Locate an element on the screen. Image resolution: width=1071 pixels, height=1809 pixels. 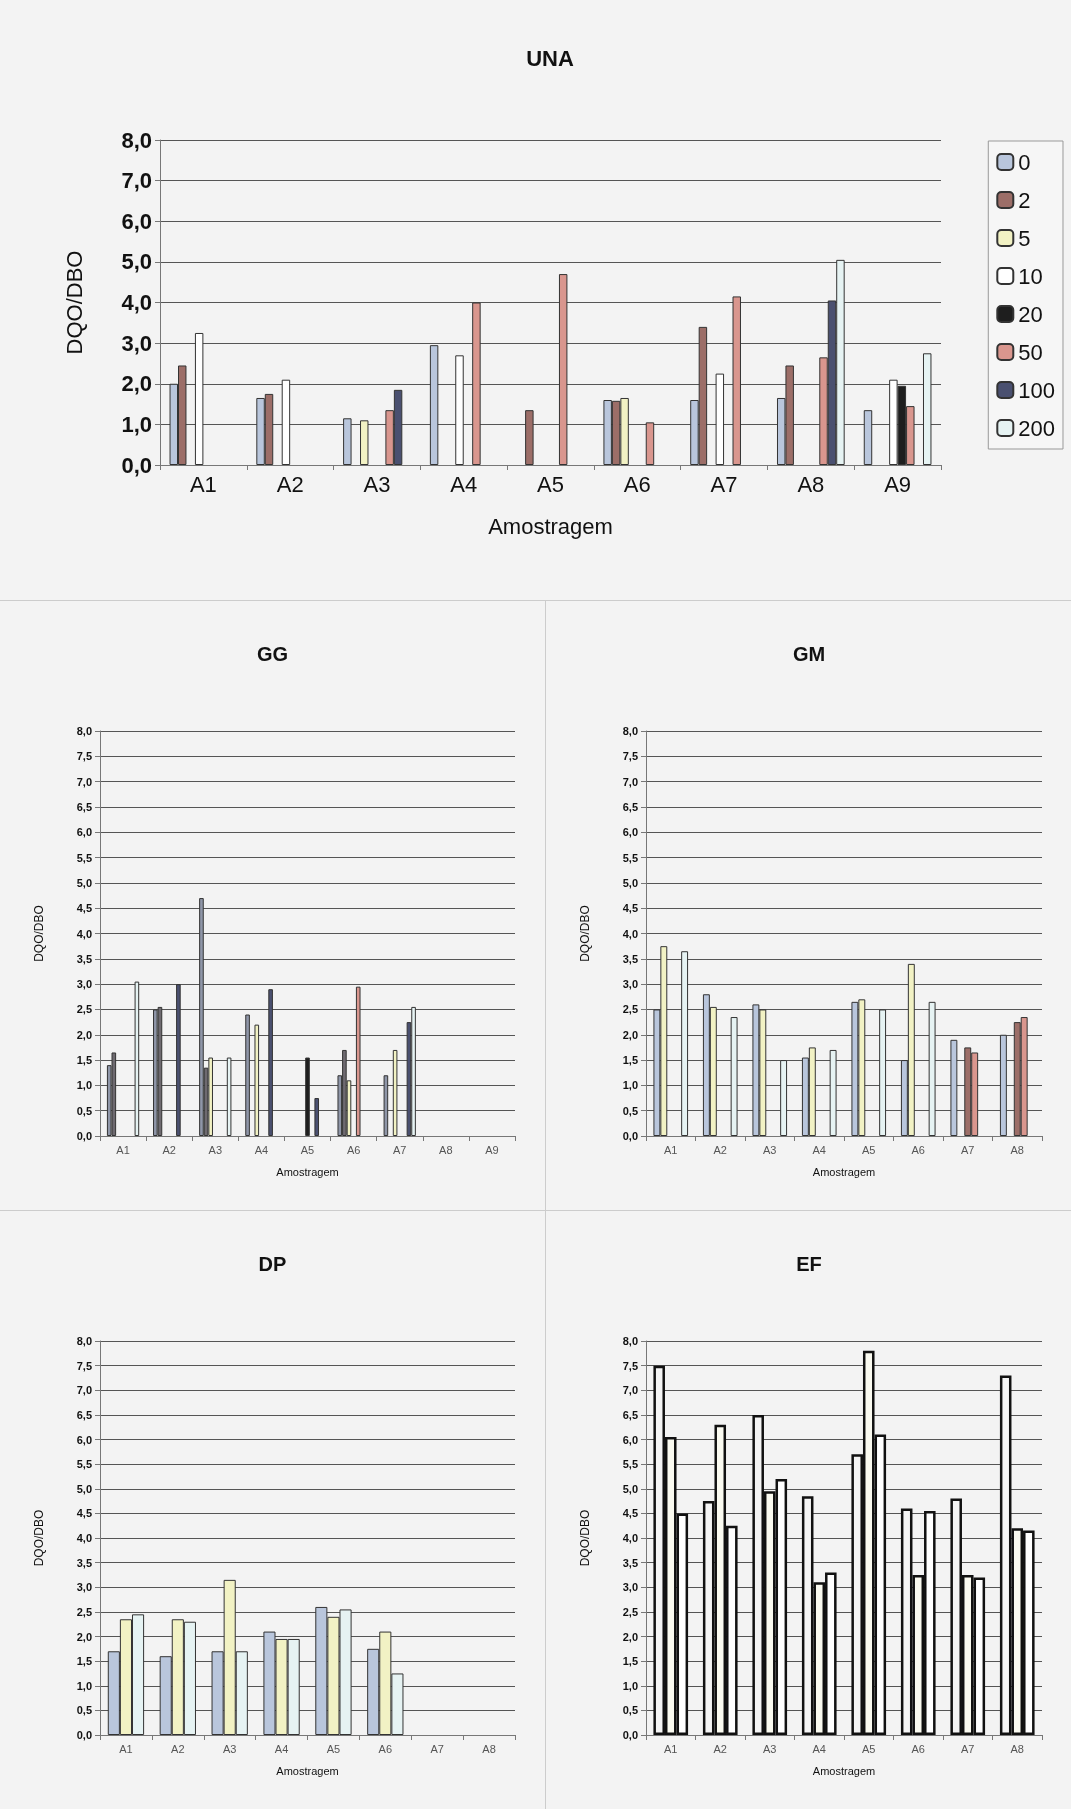
legend-label: 200 is located at coordinates (1037, 428).